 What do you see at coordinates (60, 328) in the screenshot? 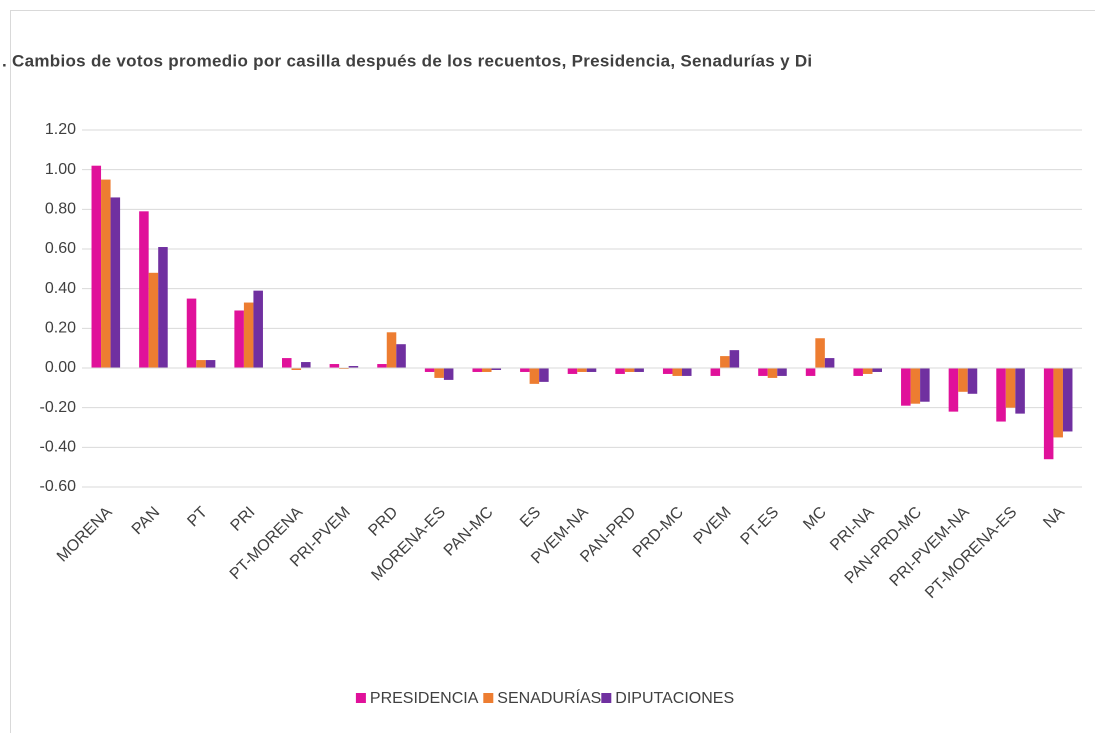
I see `y-tick-label: 0.20` at bounding box center [60, 328].